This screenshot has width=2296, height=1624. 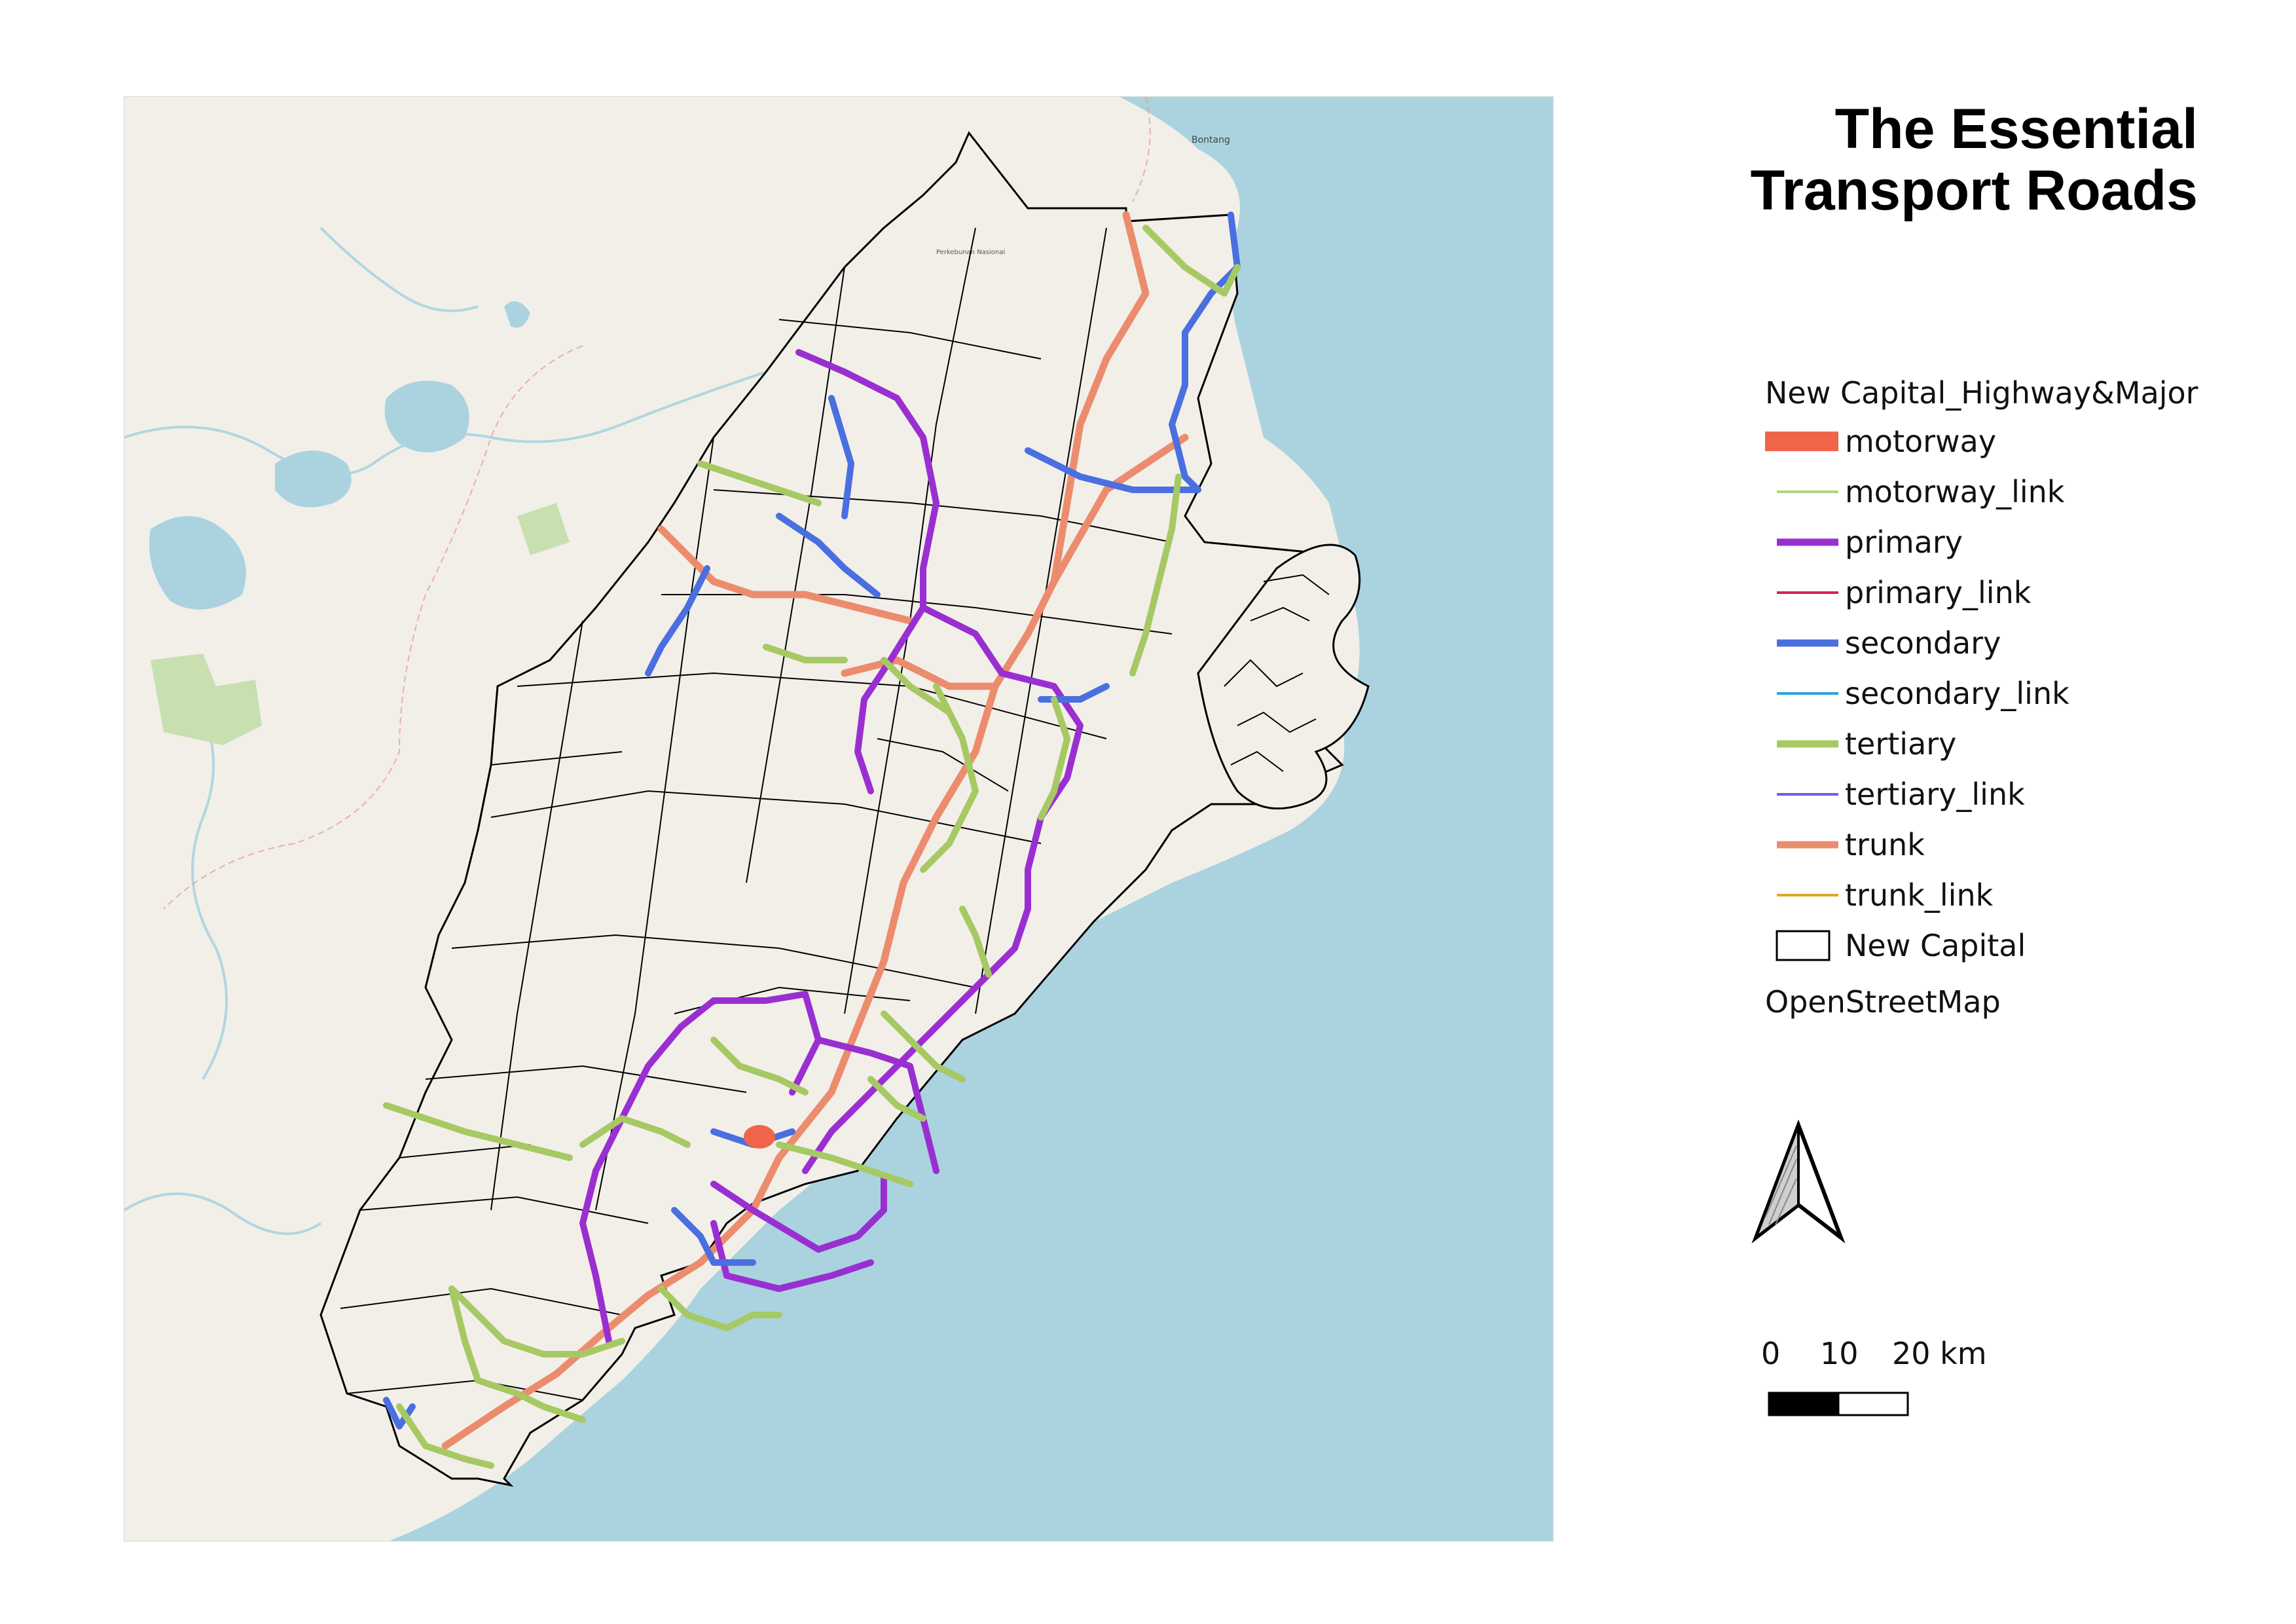 What do you see at coordinates (2014, 441) in the screenshot?
I see `legend-row-motorway: motorway` at bounding box center [2014, 441].